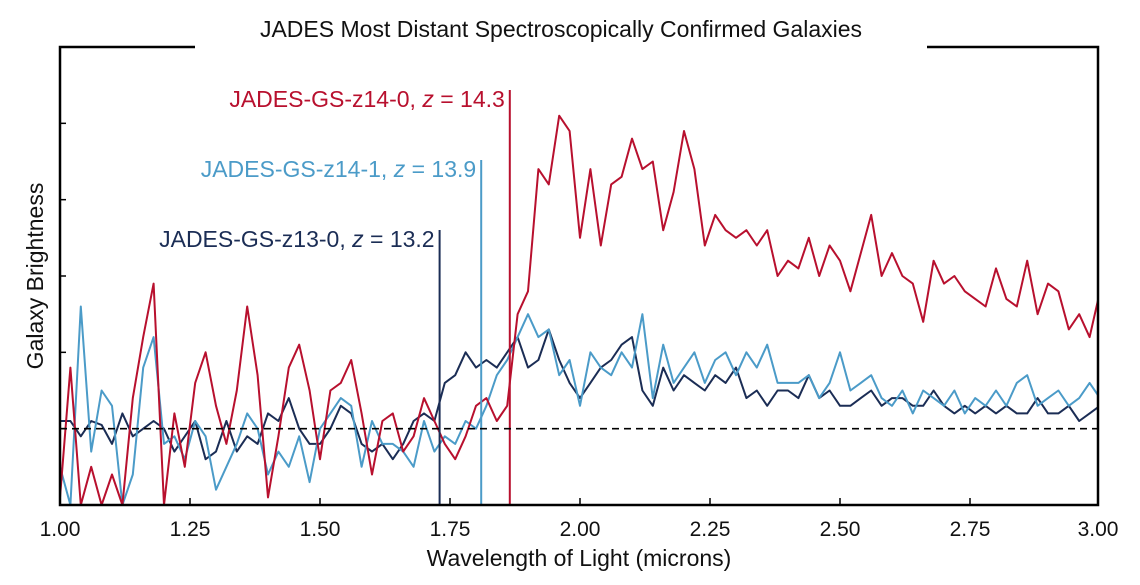  I want to click on series-label-1: JADES-GS-z14-1, z = 13.9, so click(338, 169).